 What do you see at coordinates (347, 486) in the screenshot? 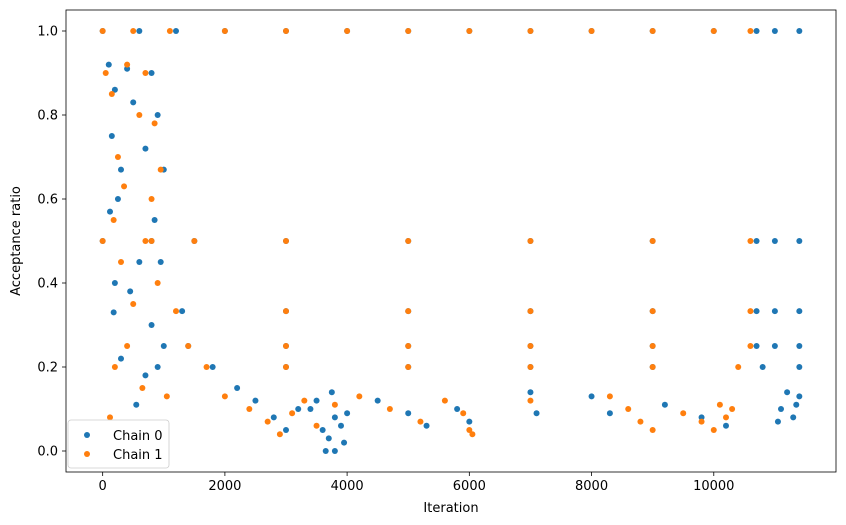
I see `x-tick-label: 4000` at bounding box center [347, 486].